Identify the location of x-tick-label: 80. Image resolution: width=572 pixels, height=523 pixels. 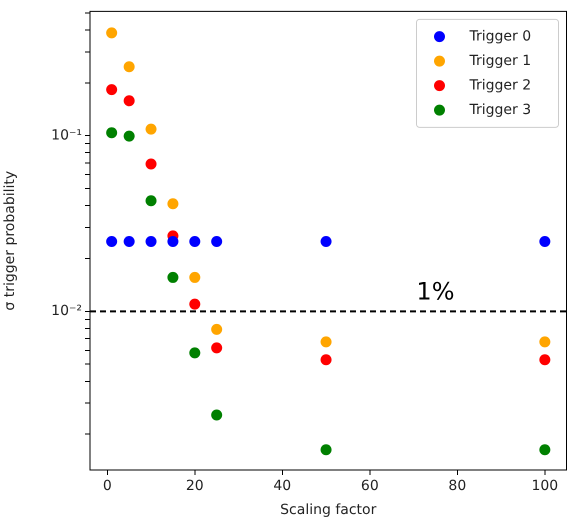
(457, 486).